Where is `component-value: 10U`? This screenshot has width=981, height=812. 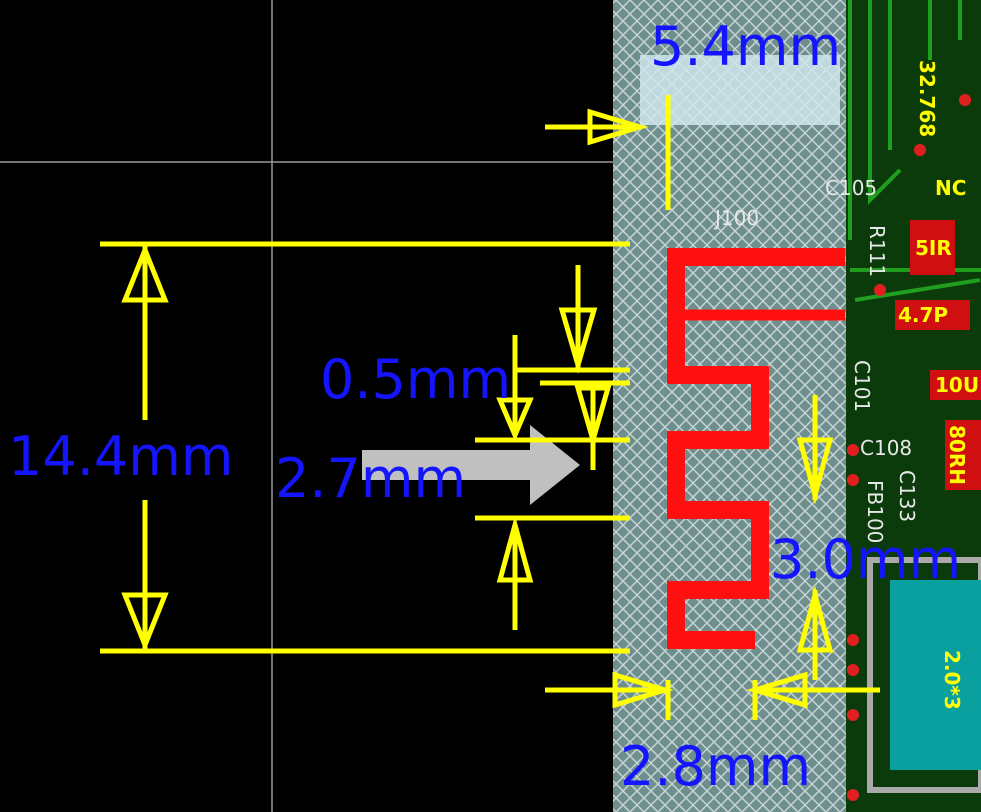 component-value: 10U is located at coordinates (957, 385).